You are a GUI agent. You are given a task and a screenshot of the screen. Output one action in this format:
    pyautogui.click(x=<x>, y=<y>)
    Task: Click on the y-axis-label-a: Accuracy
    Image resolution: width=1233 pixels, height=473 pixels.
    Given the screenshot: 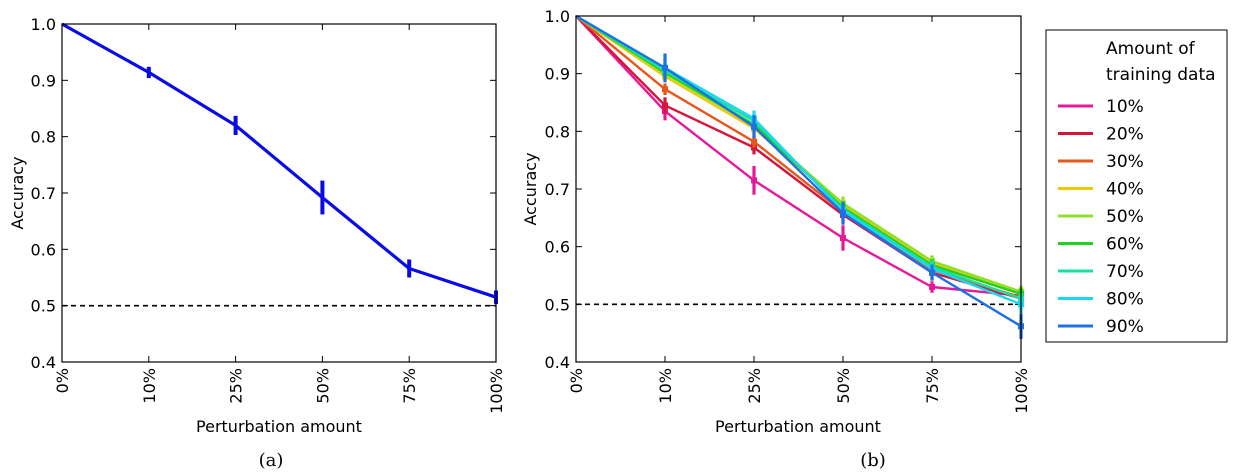 What is the action you would take?
    pyautogui.click(x=17, y=192)
    